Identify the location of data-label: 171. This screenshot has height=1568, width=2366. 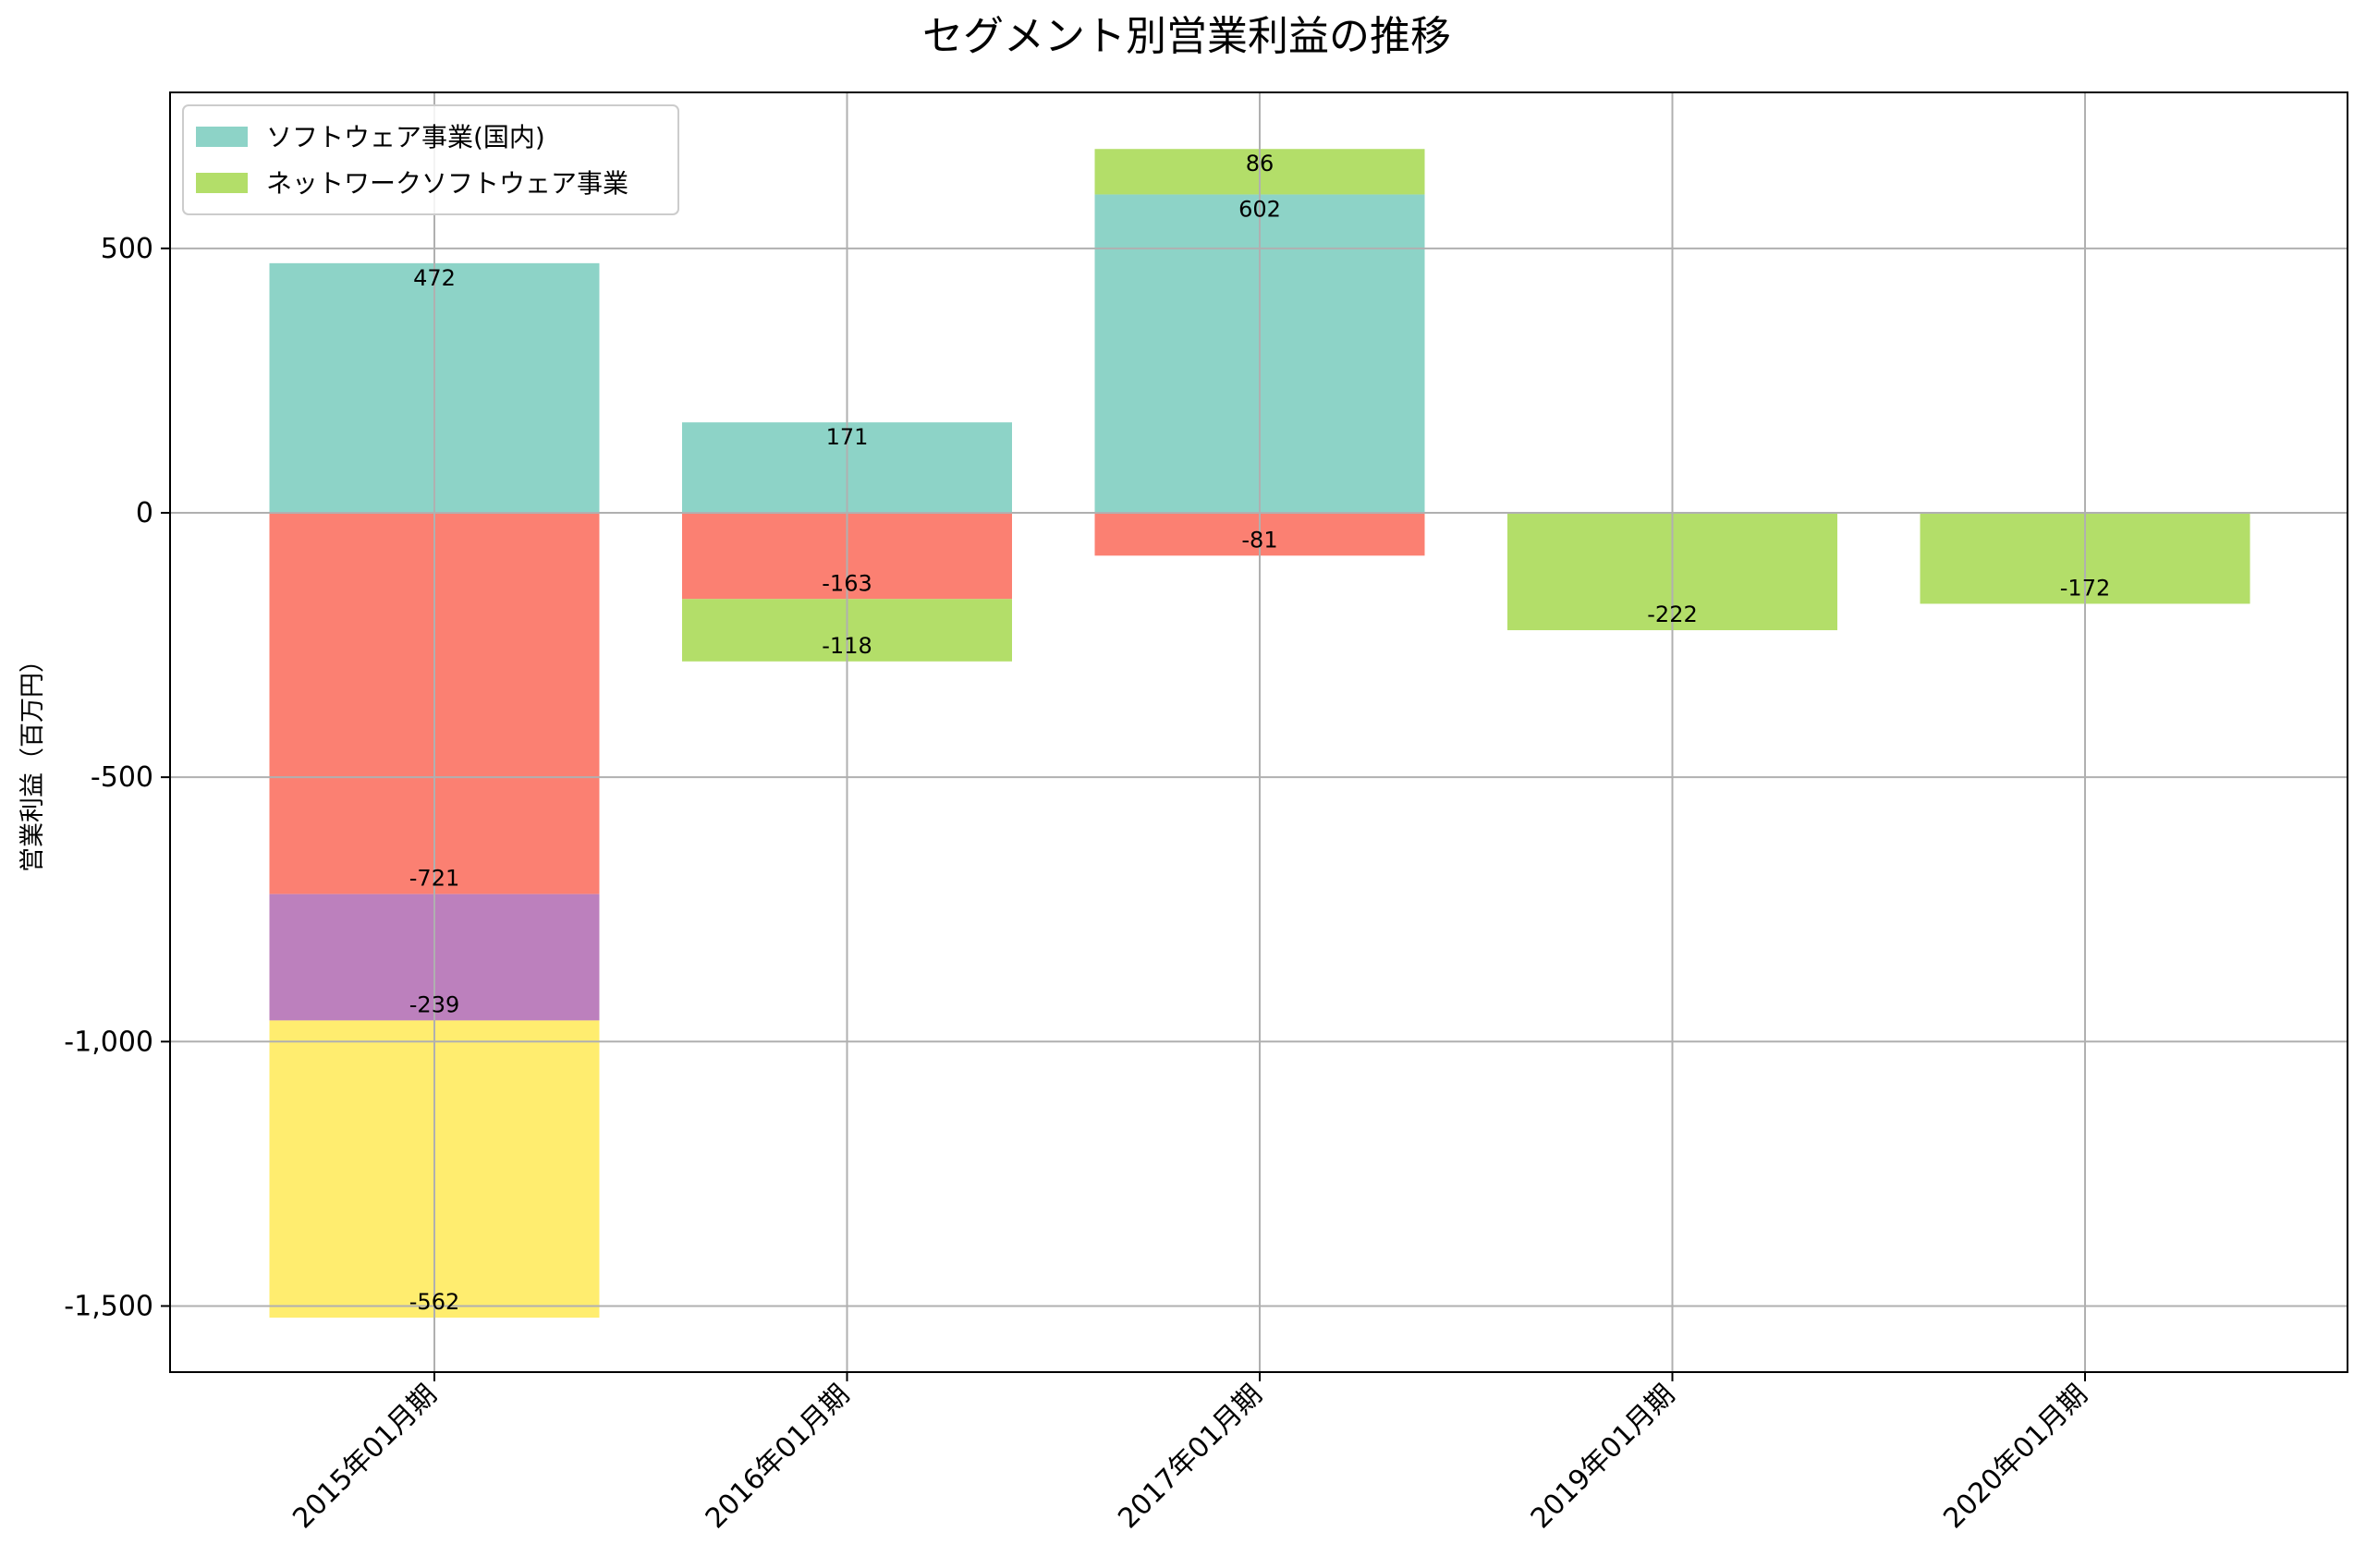
(847, 437).